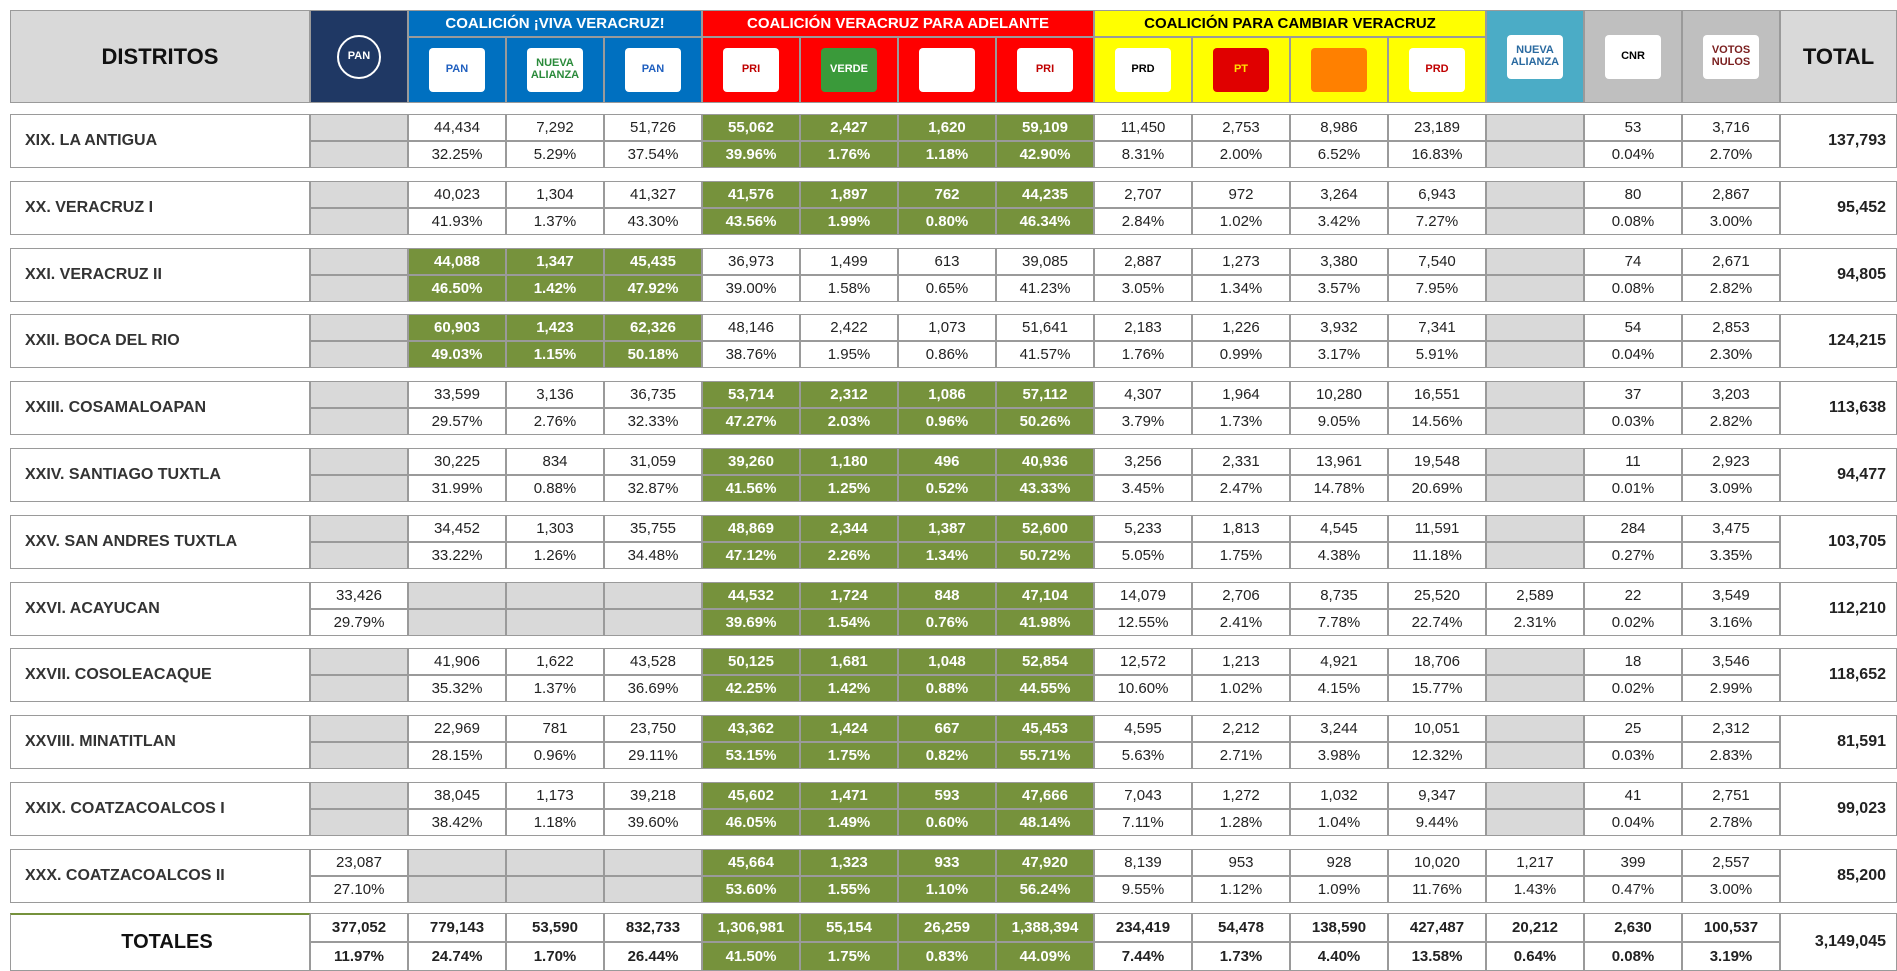 The height and width of the screenshot is (971, 1897). What do you see at coordinates (1241, 755) in the screenshot?
I see `percent-cell: 2.71%` at bounding box center [1241, 755].